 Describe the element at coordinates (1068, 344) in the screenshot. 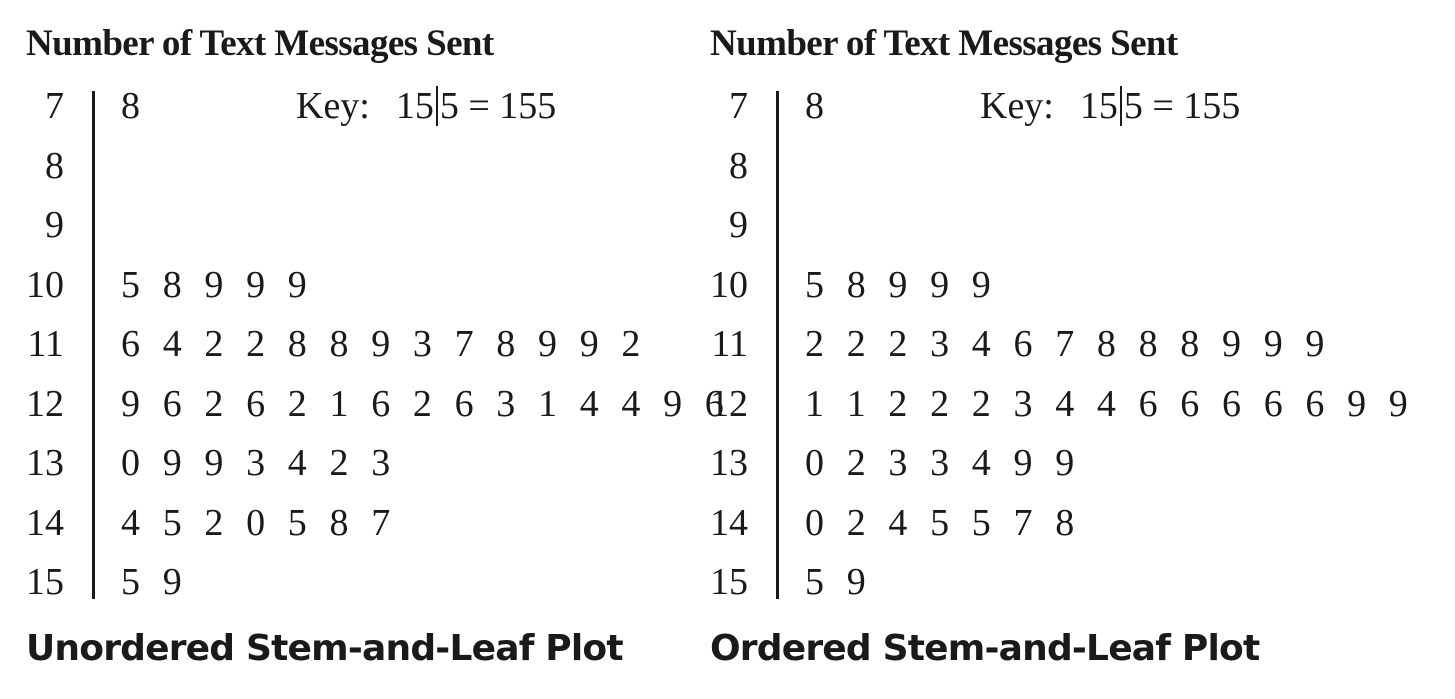

I see `leaf-values: 2 2 2 3 4 6 7 8 8 8 9 9 9` at that location.